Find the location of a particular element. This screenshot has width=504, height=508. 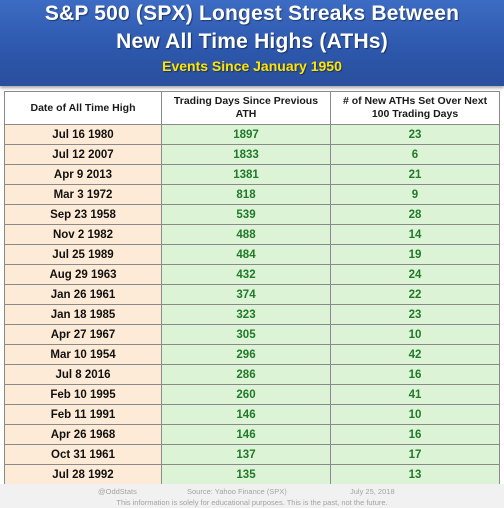

table-row: Mar 10 1954 296 42 is located at coordinates (252, 354).